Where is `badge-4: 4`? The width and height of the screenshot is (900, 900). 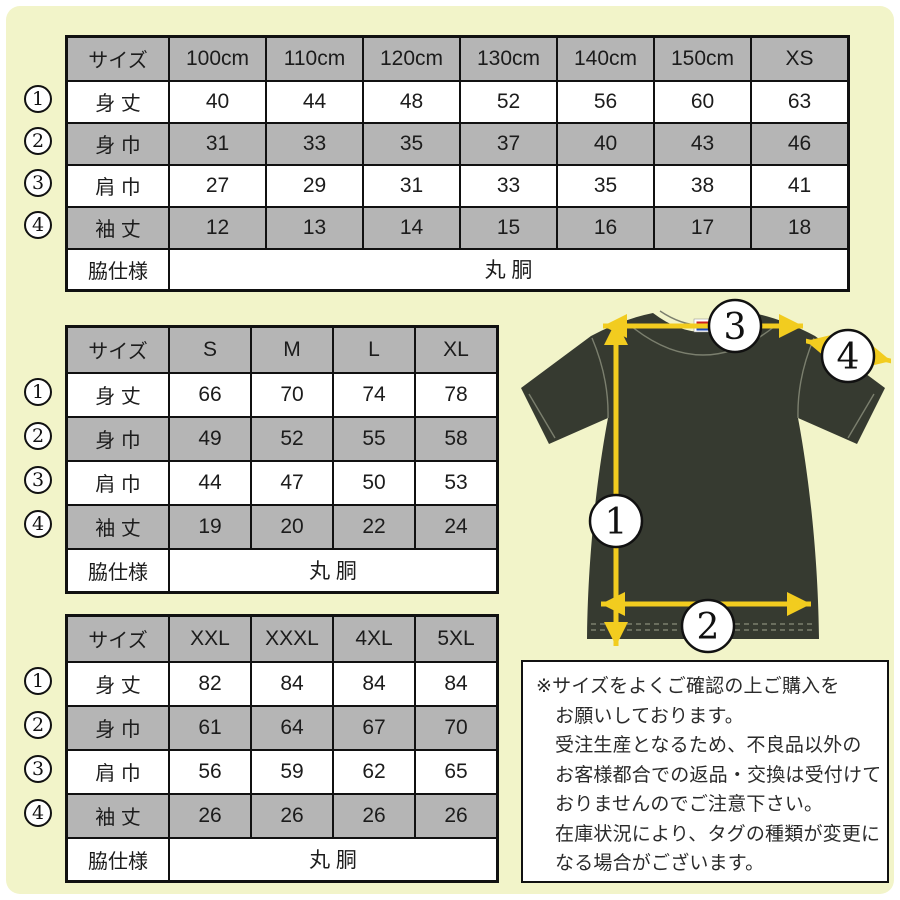
badge-4: 4 is located at coordinates (848, 357).